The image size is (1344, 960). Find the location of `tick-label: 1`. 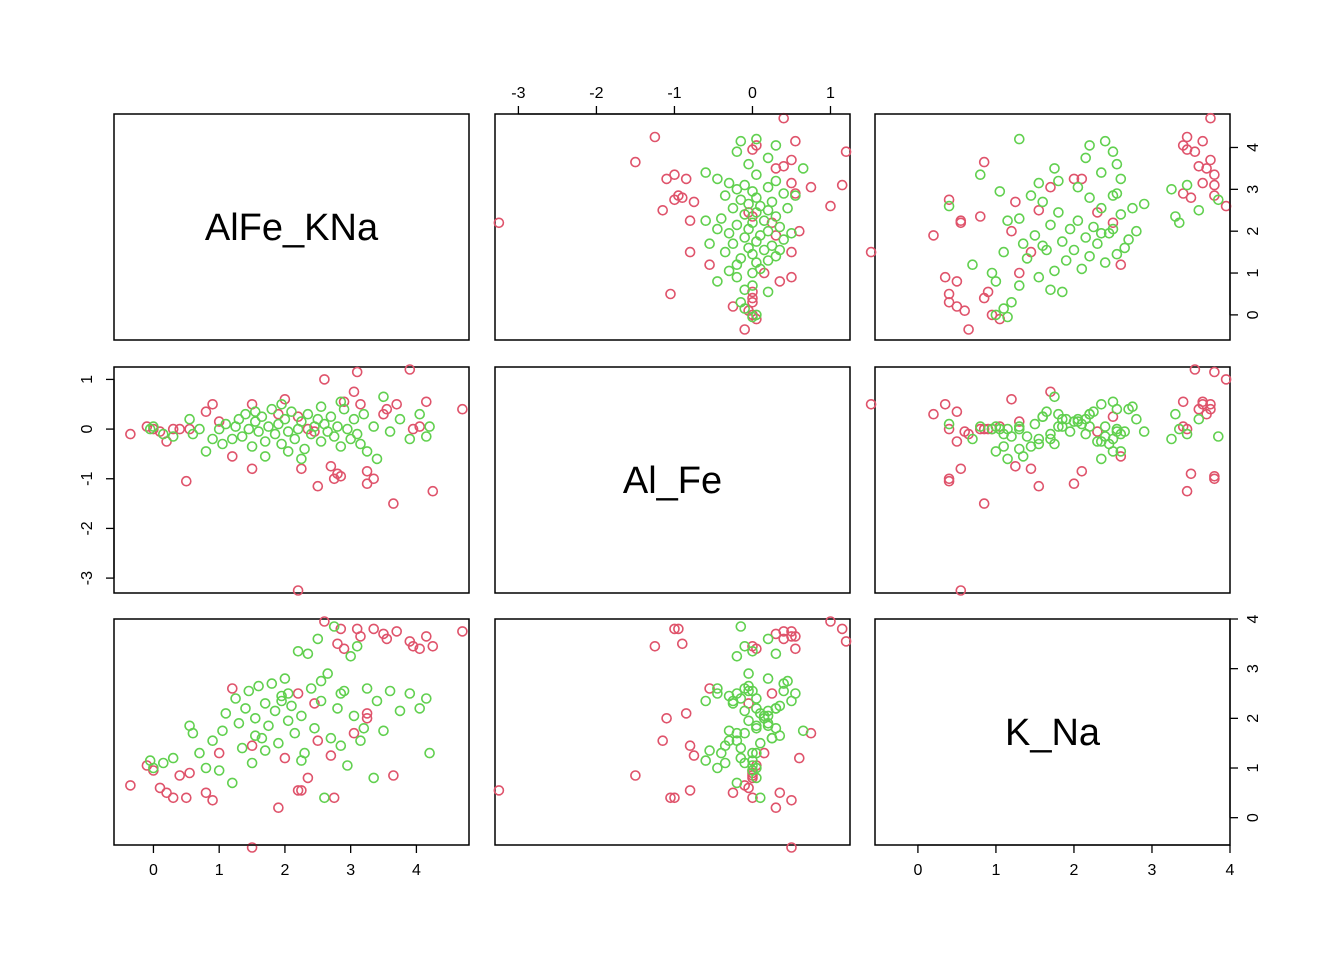

tick-label: 1 is located at coordinates (830, 93).